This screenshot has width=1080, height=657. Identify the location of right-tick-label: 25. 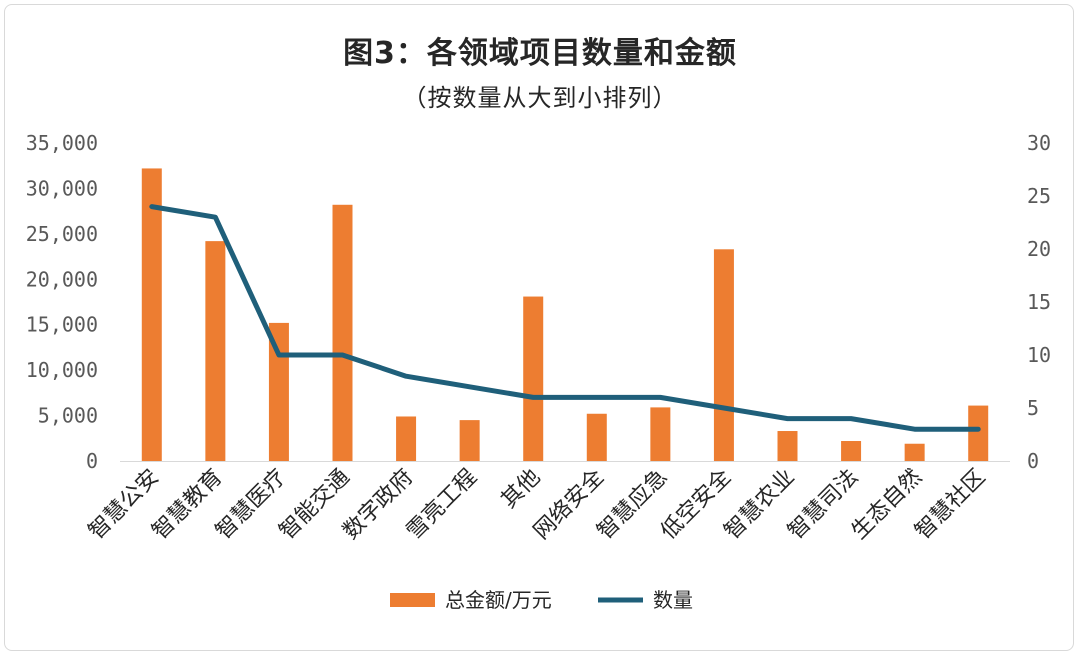
(1039, 196).